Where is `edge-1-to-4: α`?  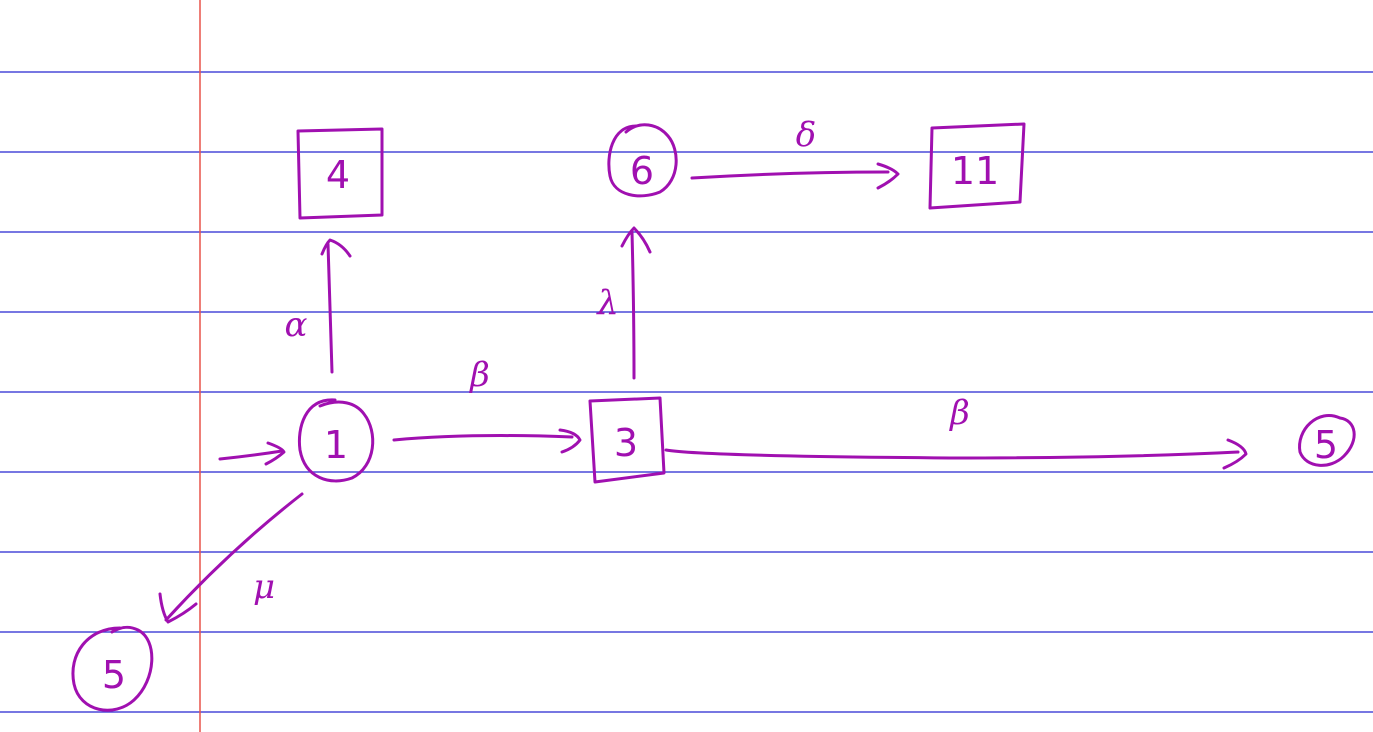 edge-1-to-4: α is located at coordinates (318, 306).